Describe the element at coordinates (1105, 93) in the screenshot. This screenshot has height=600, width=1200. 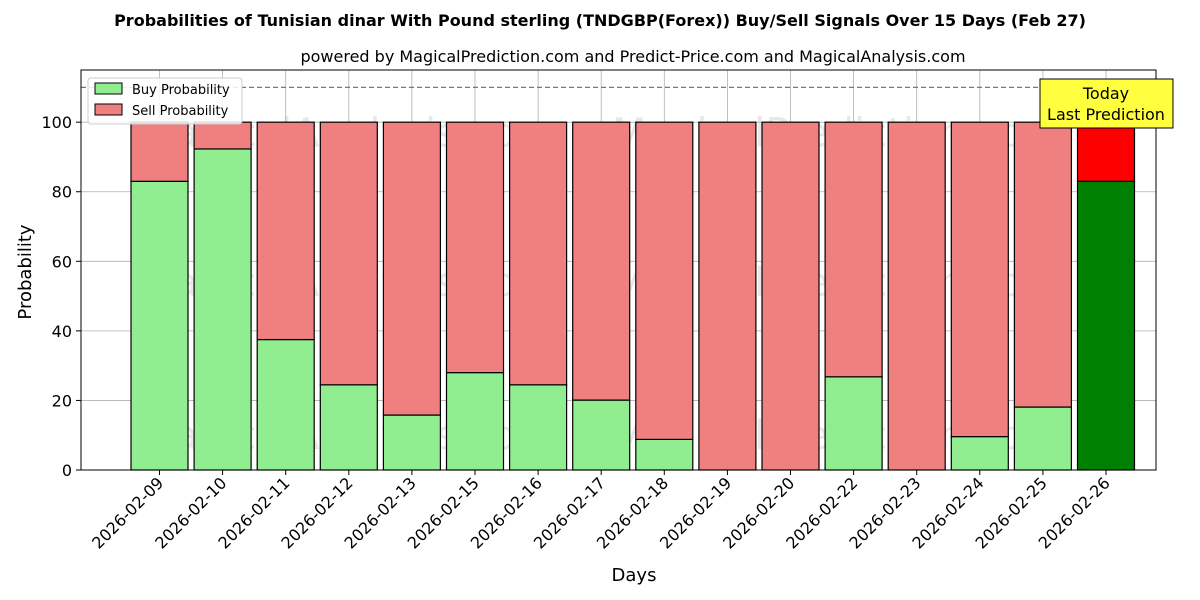
I see `today-label: Today` at that location.